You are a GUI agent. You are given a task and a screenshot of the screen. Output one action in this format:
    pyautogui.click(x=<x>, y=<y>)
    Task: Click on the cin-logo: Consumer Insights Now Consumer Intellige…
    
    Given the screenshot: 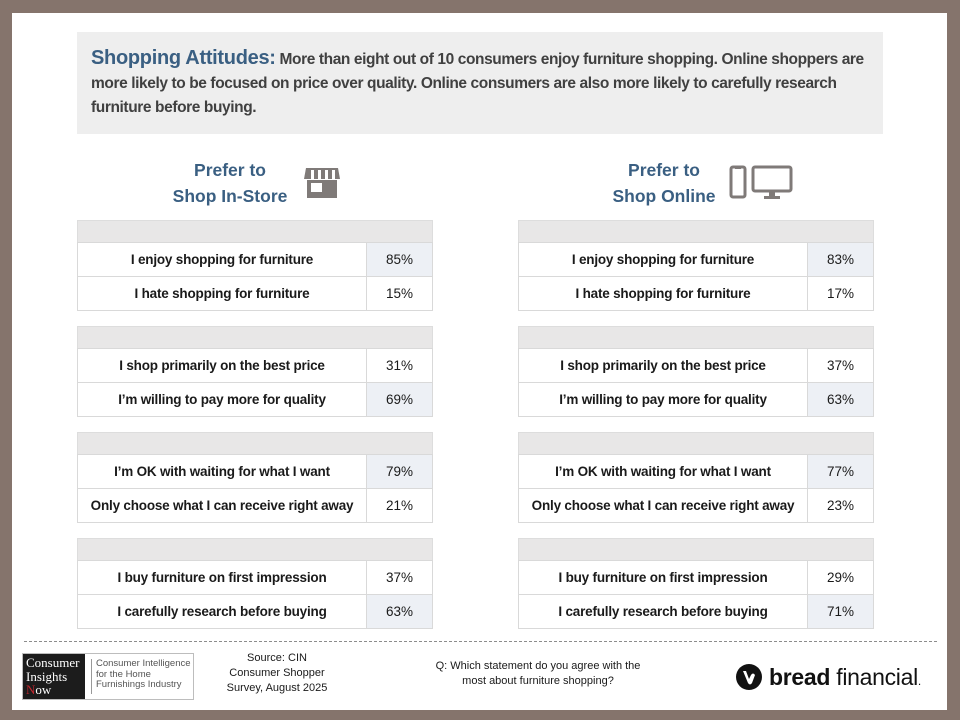 What is the action you would take?
    pyautogui.click(x=108, y=676)
    